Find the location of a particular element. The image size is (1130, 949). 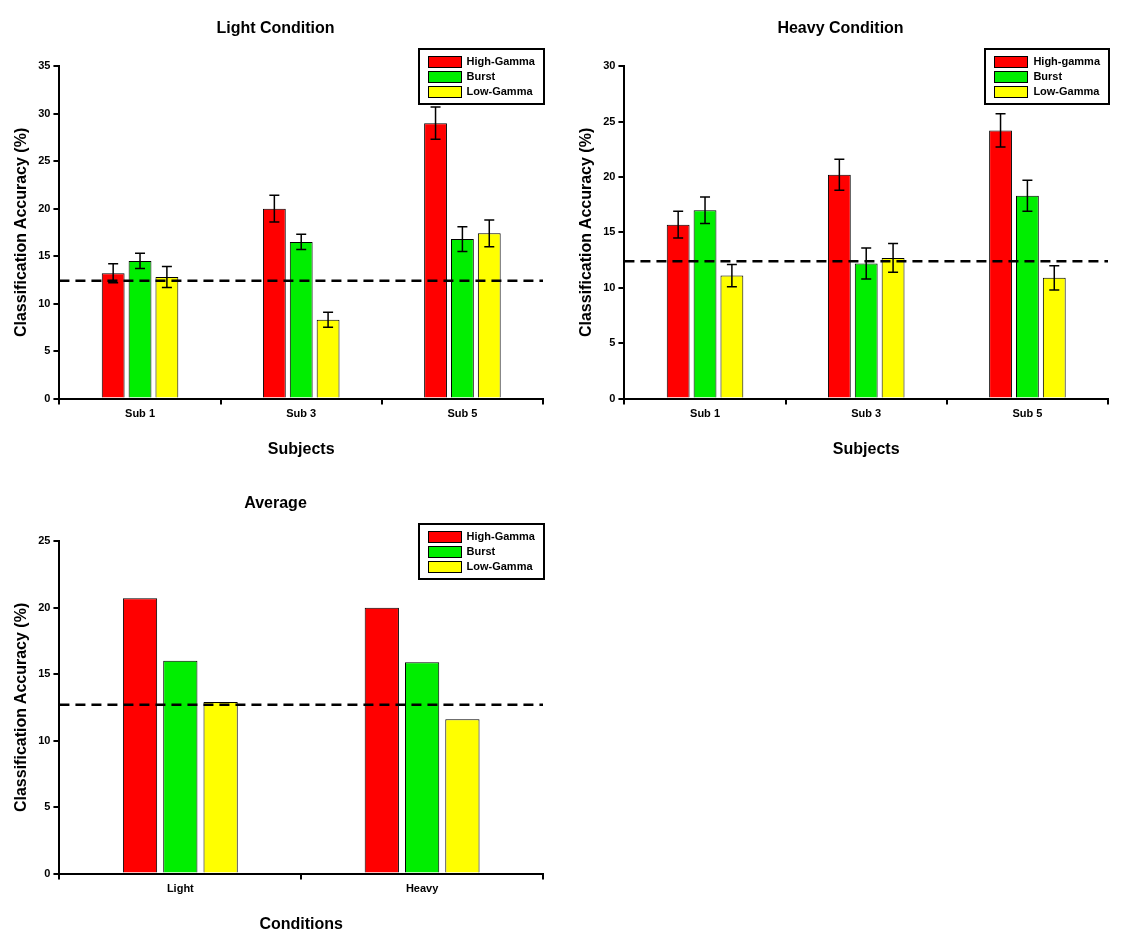

chart-title: Heavy Condition is located at coordinates (840, 28).